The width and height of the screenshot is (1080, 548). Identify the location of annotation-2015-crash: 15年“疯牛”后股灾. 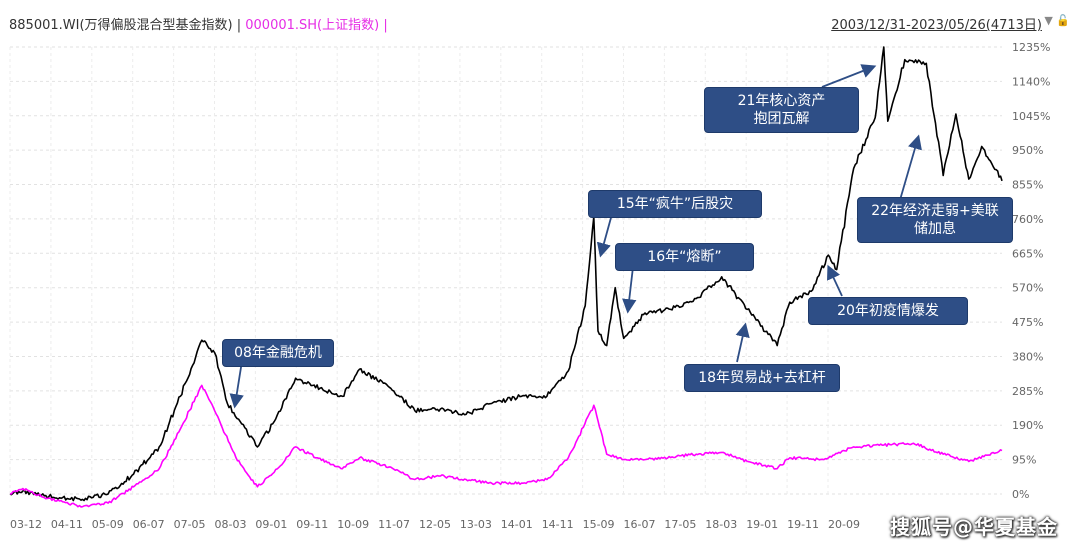
(675, 204).